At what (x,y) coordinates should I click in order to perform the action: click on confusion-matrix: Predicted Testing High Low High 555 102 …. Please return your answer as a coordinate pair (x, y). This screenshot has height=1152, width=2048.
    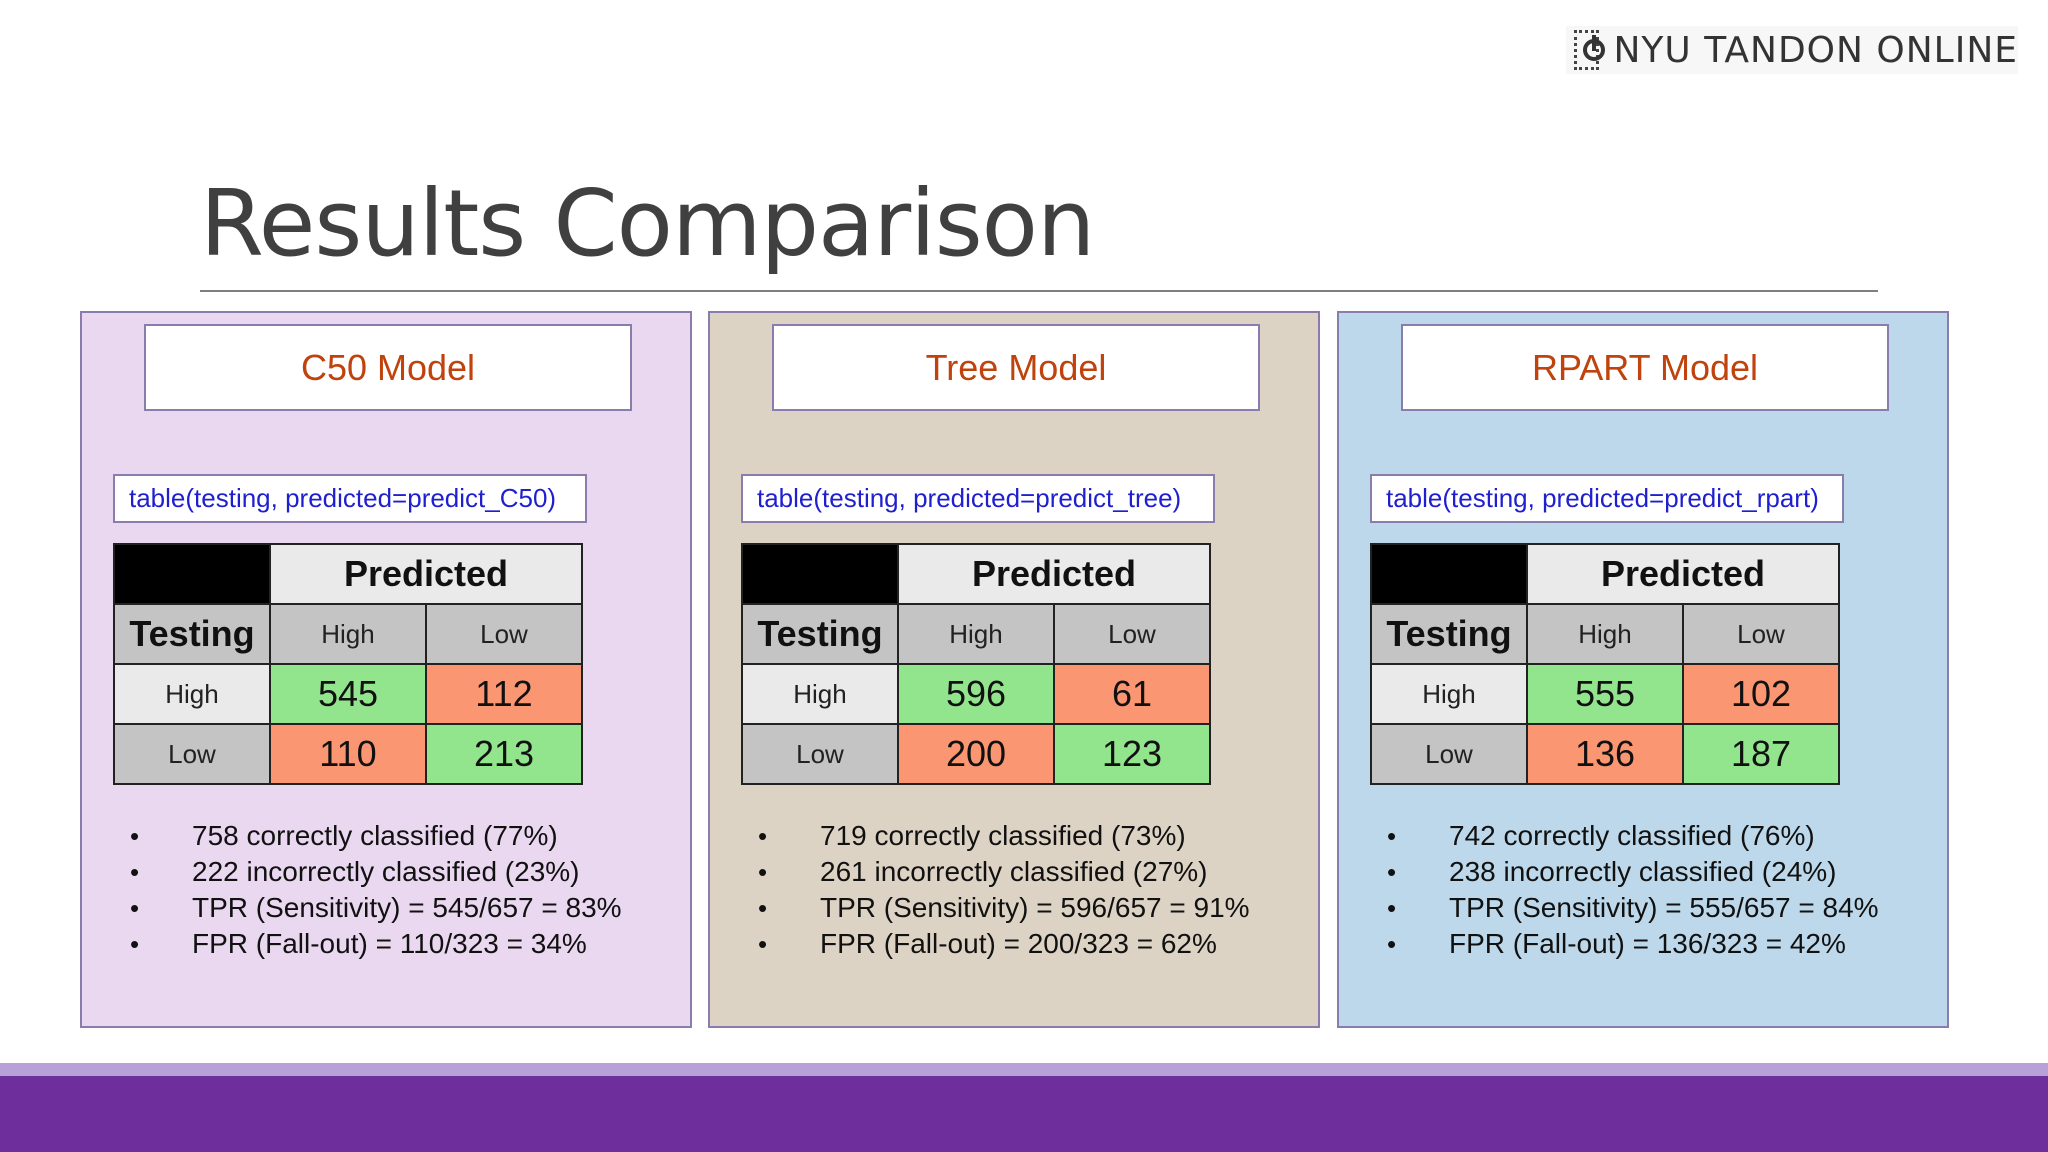
    Looking at the image, I should click on (1605, 664).